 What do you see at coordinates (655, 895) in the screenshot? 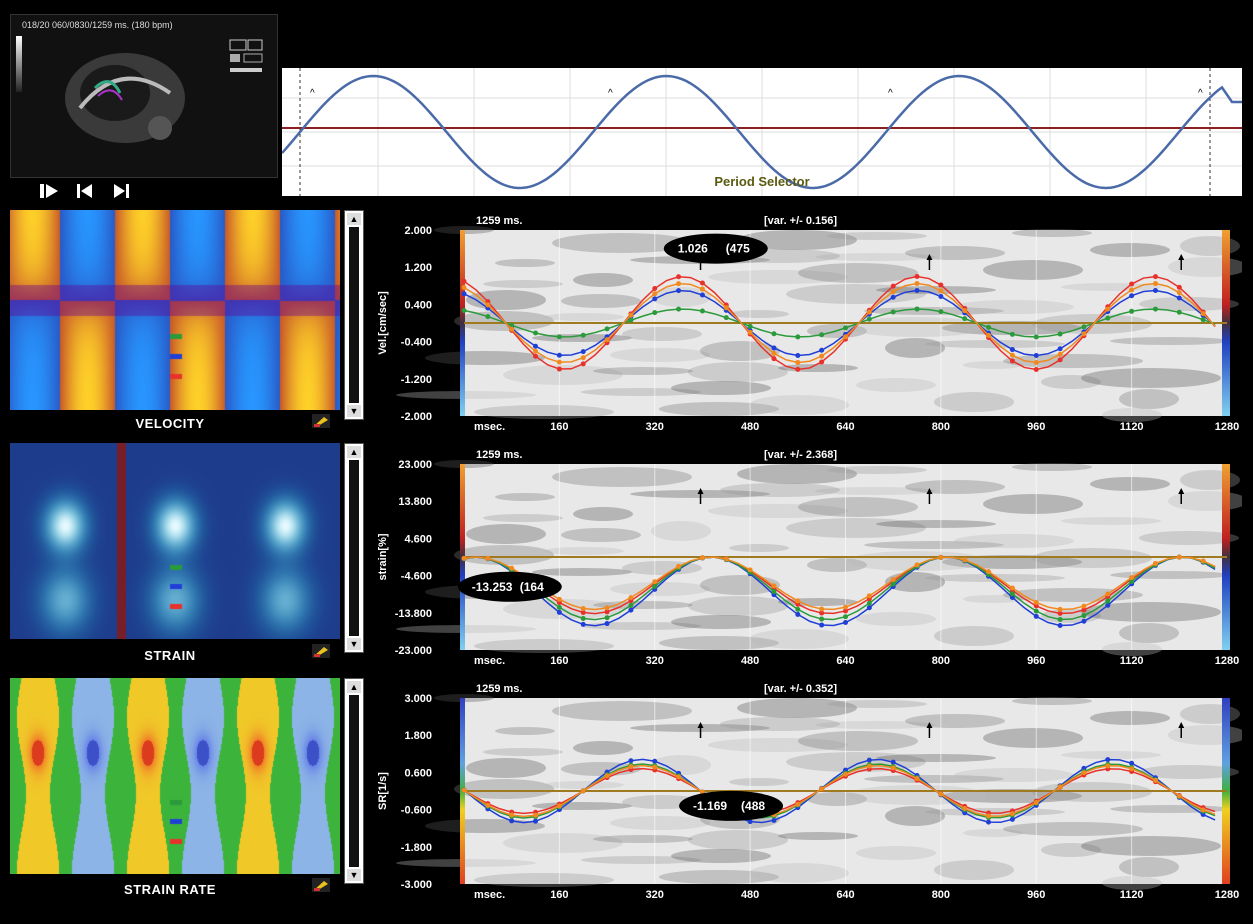
I see `x-tick-label: 320` at bounding box center [655, 895].